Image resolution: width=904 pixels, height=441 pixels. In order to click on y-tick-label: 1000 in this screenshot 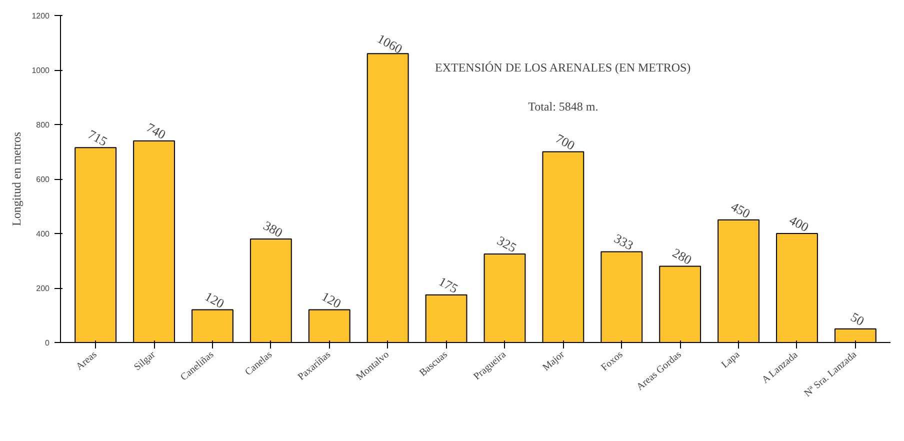, I will do `click(41, 70)`.